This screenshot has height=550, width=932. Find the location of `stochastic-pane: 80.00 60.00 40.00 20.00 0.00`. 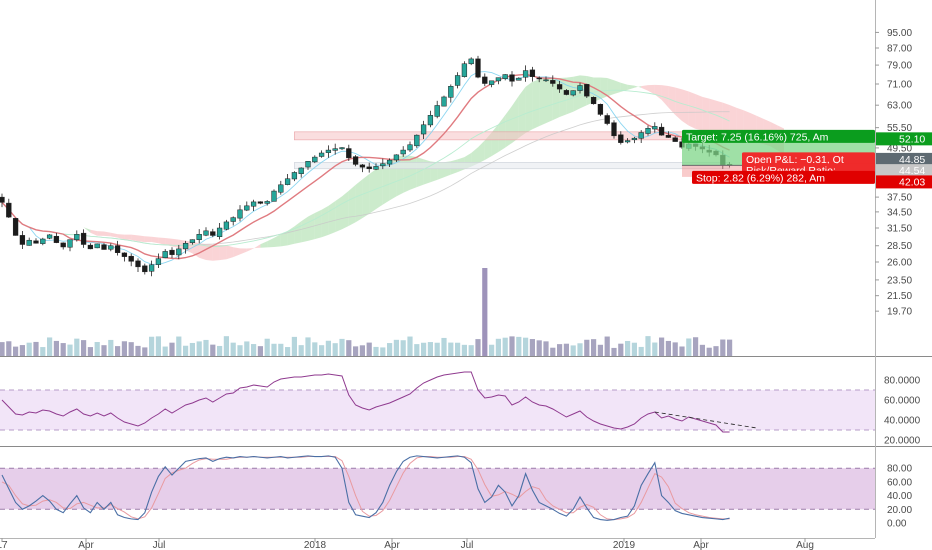

stochastic-pane: 80.00 60.00 40.00 20.00 0.00 is located at coordinates (456, 492).